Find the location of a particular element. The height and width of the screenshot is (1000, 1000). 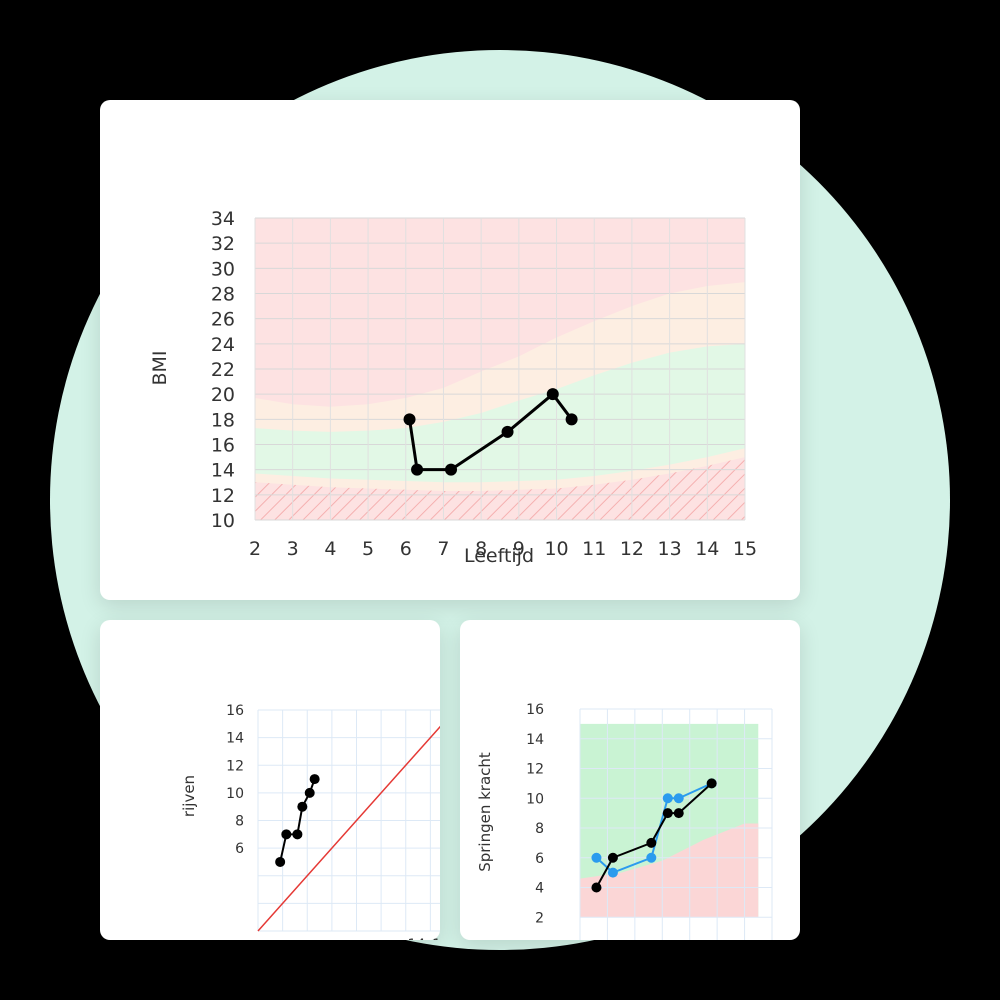

progress-y-tick-label: 8 is located at coordinates (239, 822).